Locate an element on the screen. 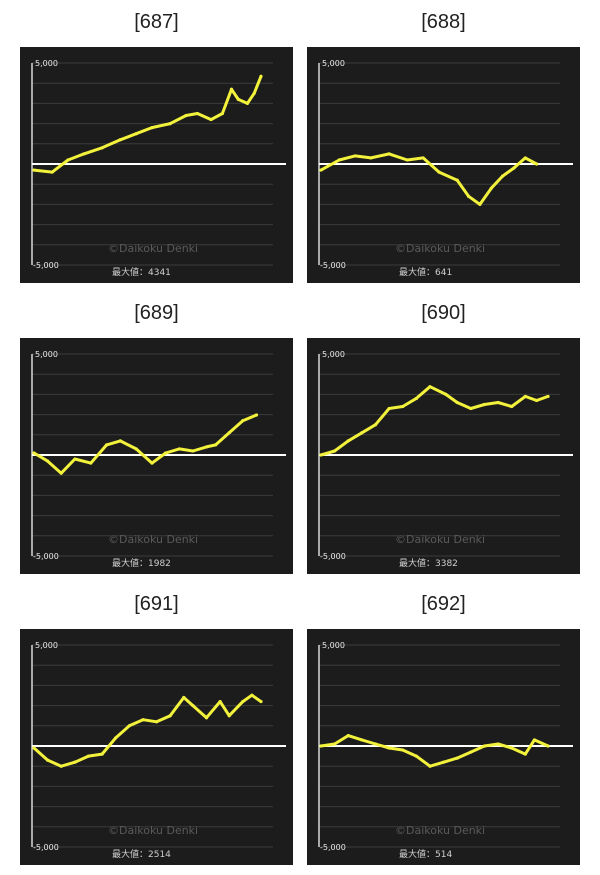 This screenshot has width=600, height=875. max-value-label: 最大値：641 is located at coordinates (425, 272).